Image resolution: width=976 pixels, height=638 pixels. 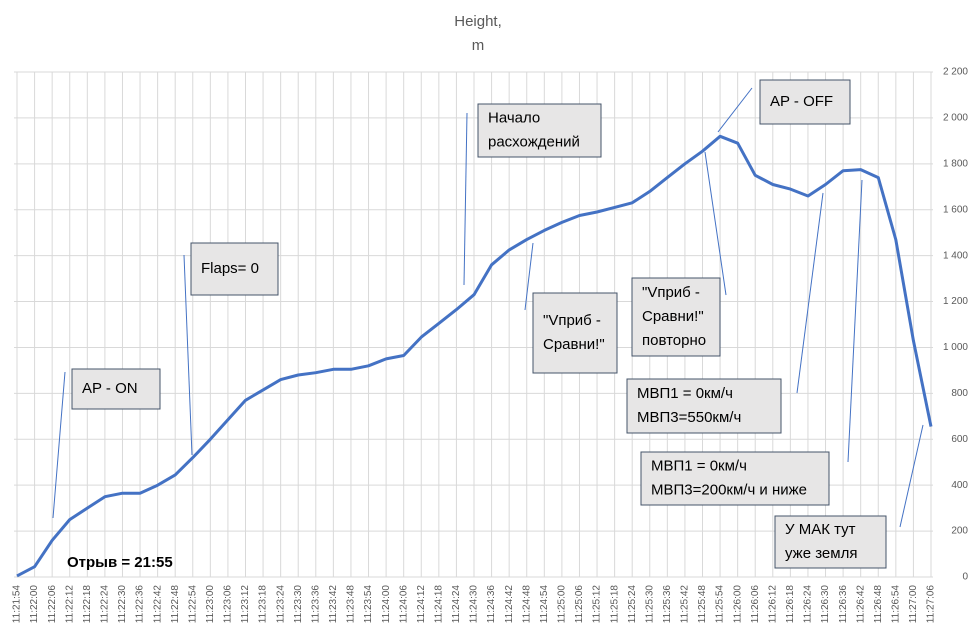 I want to click on x-tick-label: 11:25:00, so click(x=562, y=604).